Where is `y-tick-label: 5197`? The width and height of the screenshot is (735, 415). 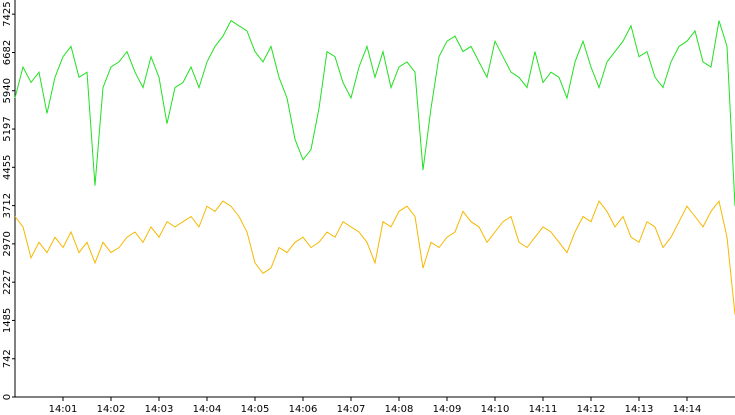
y-tick-label: 5197 is located at coordinates (7, 128).